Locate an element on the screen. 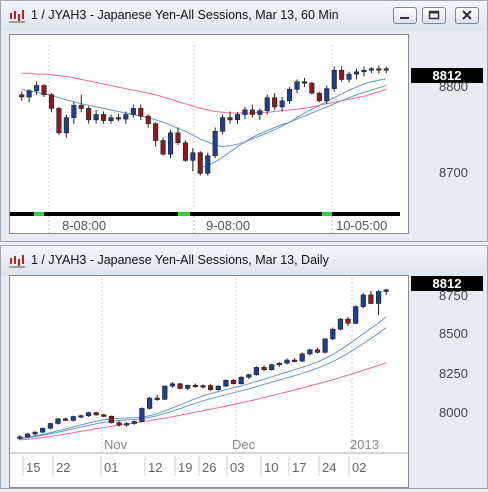 This screenshot has height=492, width=488. day-label: 26 is located at coordinates (209, 467).